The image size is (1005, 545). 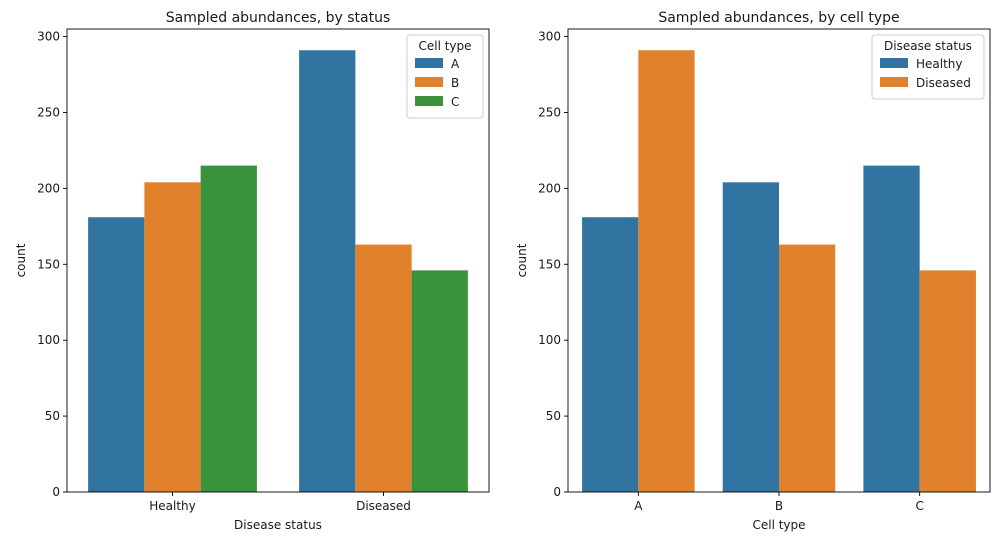 I want to click on legend-title: Disease status, so click(x=928, y=46).